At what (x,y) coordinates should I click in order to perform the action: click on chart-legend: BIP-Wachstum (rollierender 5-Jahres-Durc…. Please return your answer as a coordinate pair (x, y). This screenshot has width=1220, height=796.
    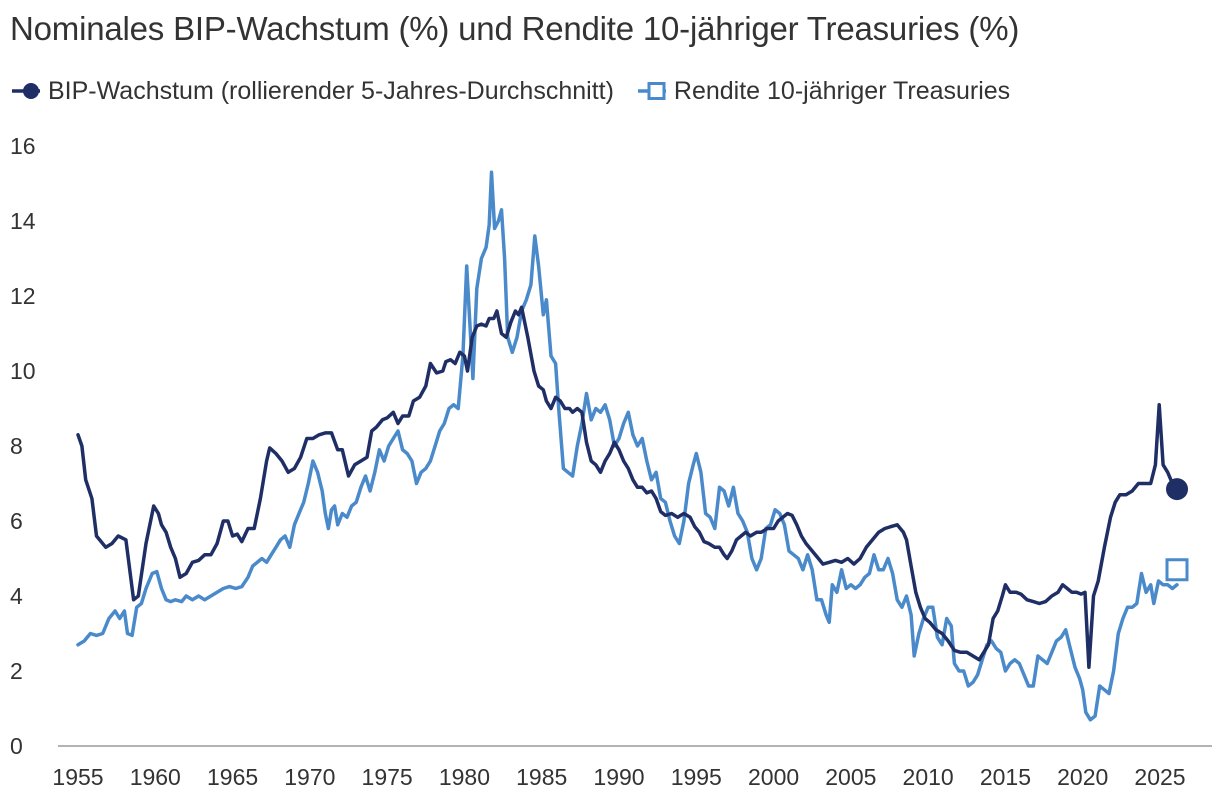
    Looking at the image, I should click on (521, 91).